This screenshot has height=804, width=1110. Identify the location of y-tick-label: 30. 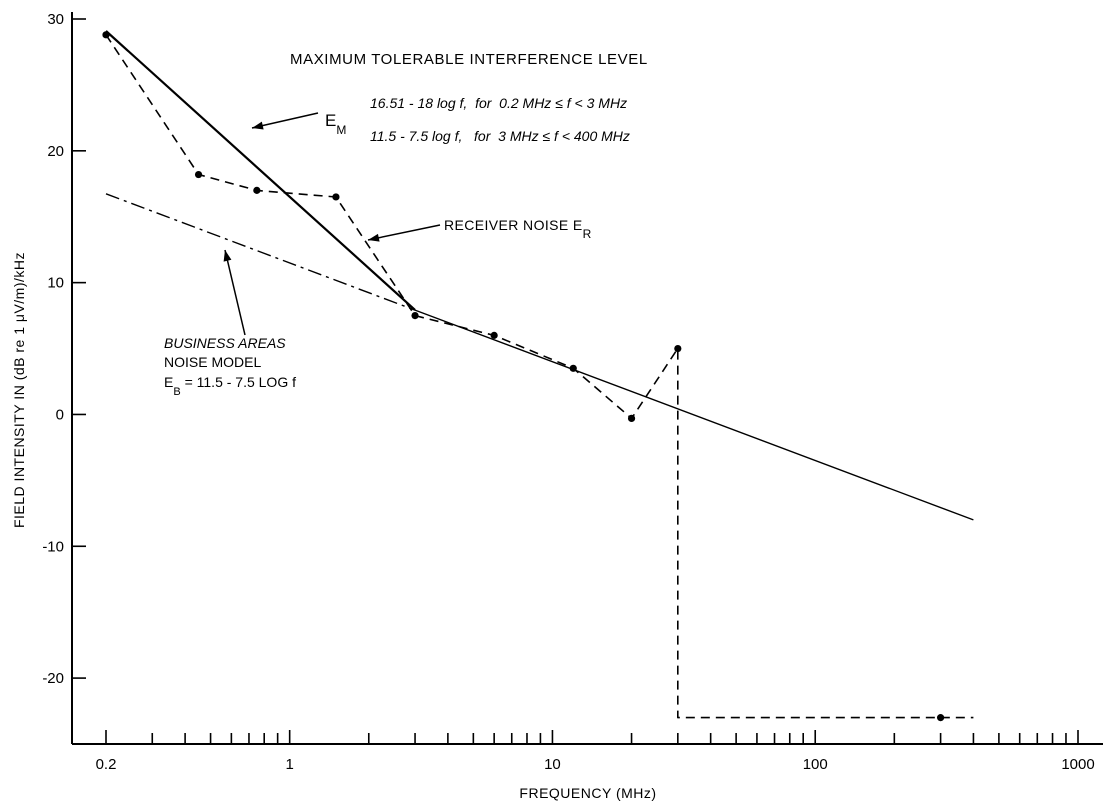
(55, 19).